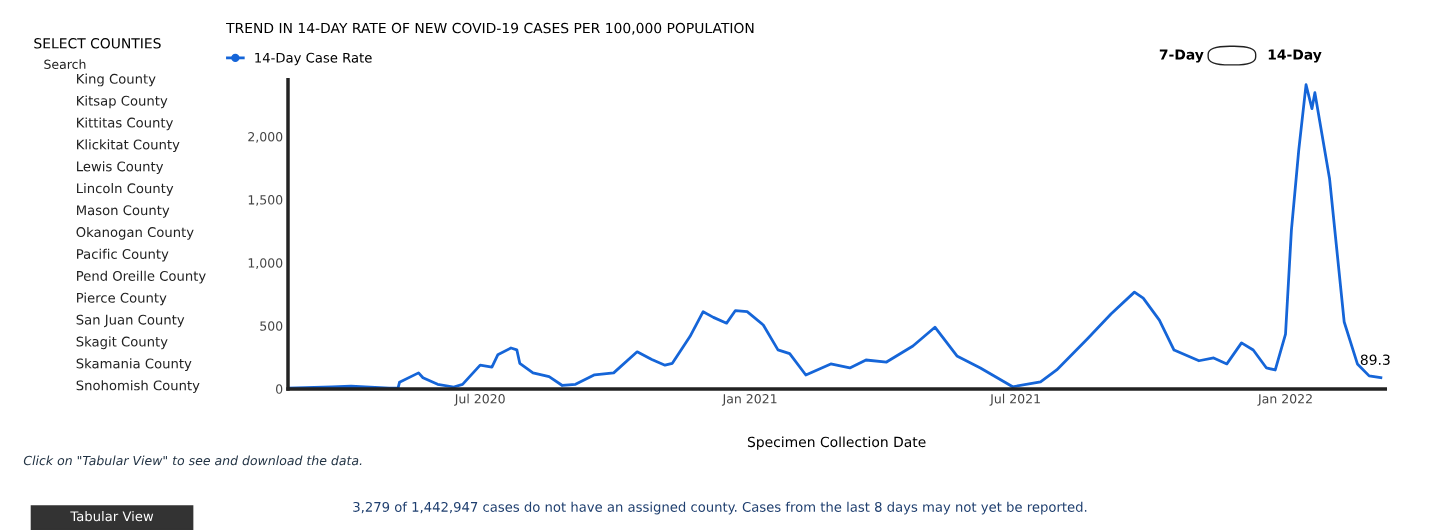  What do you see at coordinates (138, 386) in the screenshot?
I see `text: Snohomish County` at bounding box center [138, 386].